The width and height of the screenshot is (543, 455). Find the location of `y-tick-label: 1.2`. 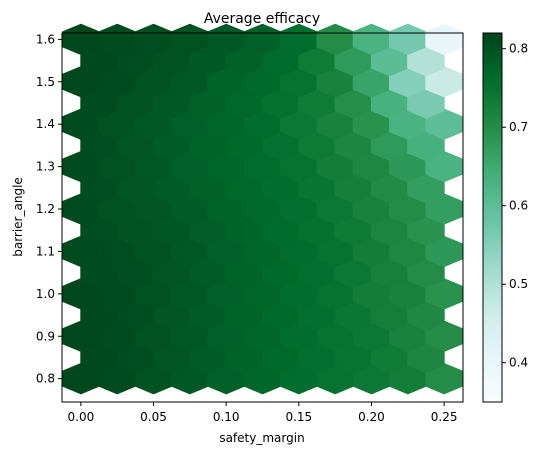

y-tick-label: 1.2 is located at coordinates (45, 209).